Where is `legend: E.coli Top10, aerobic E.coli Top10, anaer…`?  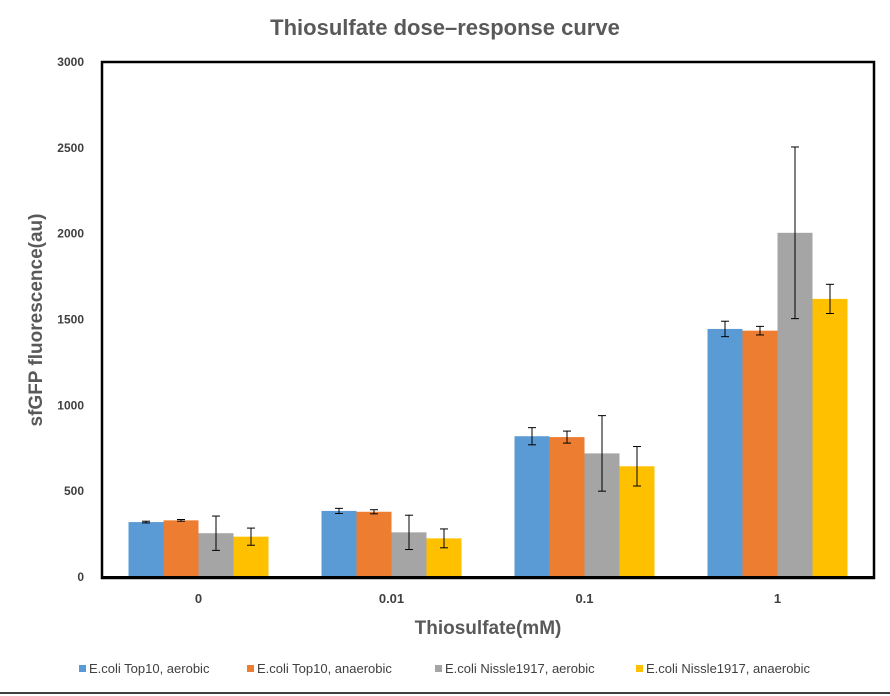 legend: E.coli Top10, aerobic E.coli Top10, anaer… is located at coordinates (445, 668).